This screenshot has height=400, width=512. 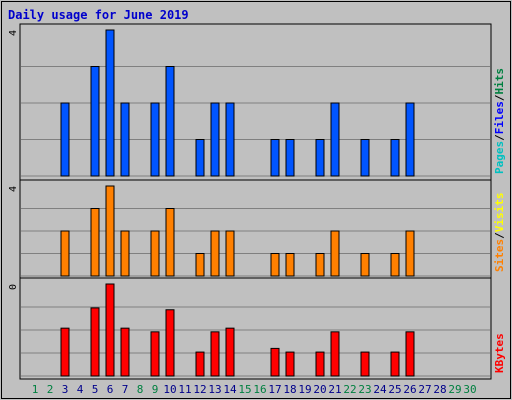 I want to click on legend-entry: KBytes, so click(x=499, y=353).